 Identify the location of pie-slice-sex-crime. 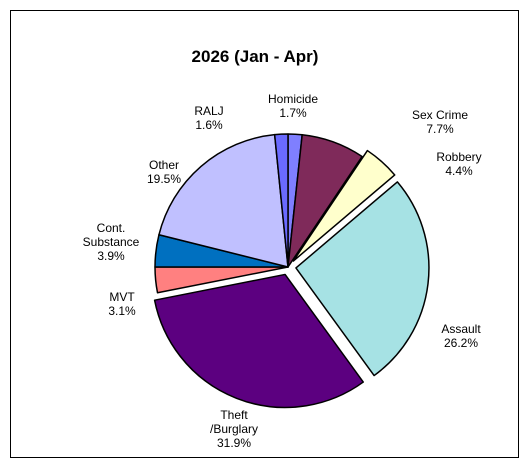
(325, 201).